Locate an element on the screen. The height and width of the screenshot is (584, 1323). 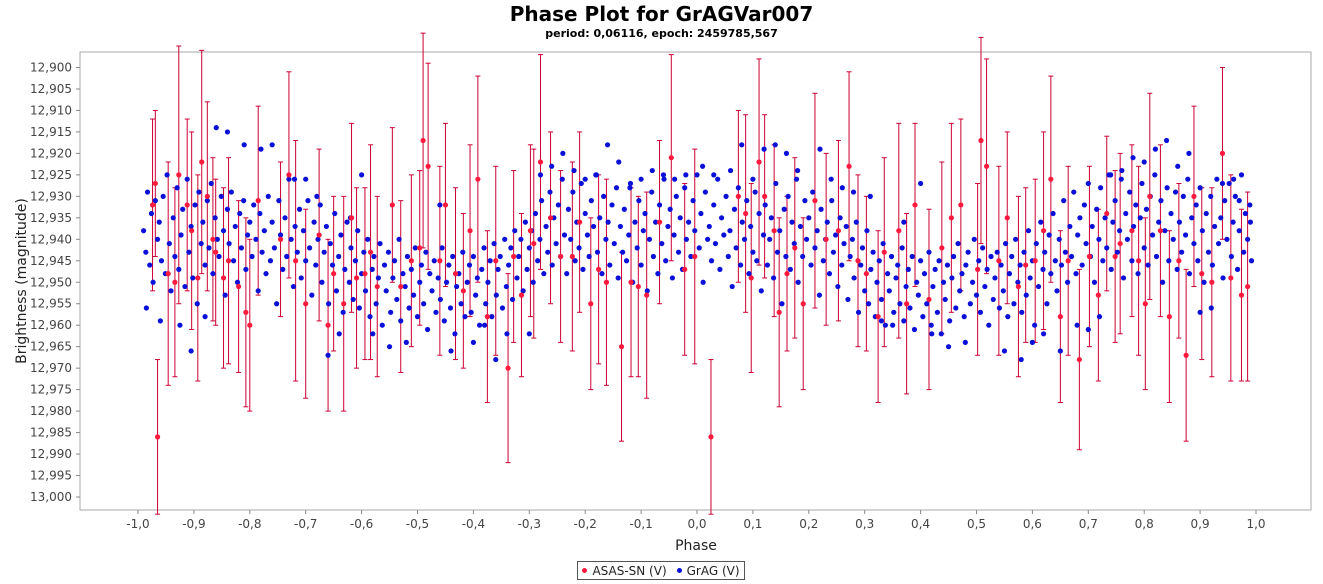
x-tick-label: -0,8 is located at coordinates (249, 524).